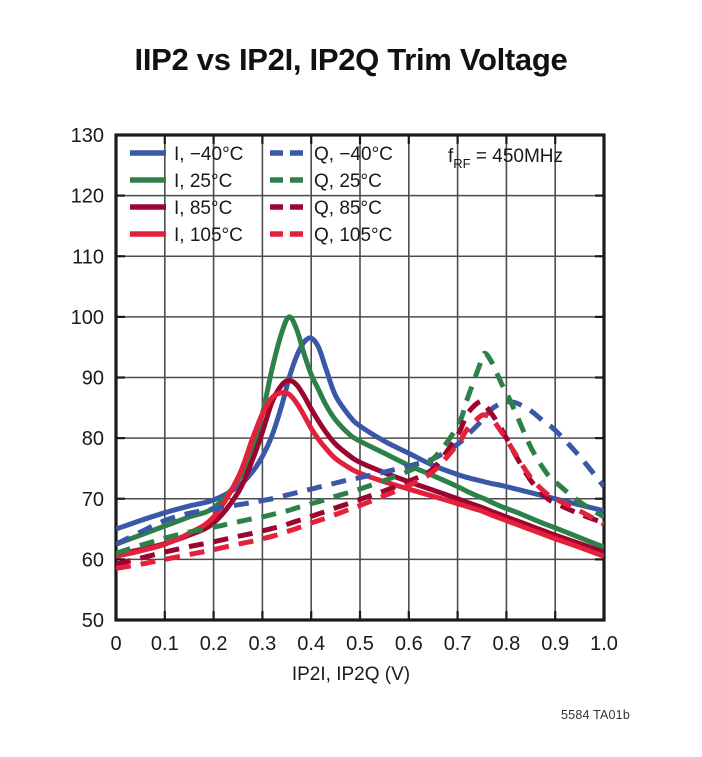  What do you see at coordinates (115, 644) in the screenshot?
I see `x-tick-label: 0` at bounding box center [115, 644].